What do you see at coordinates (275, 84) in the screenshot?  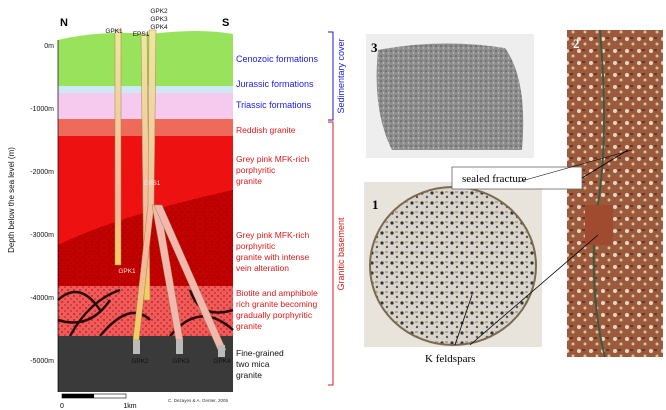 I see `formation-label: Jurassic formations` at bounding box center [275, 84].